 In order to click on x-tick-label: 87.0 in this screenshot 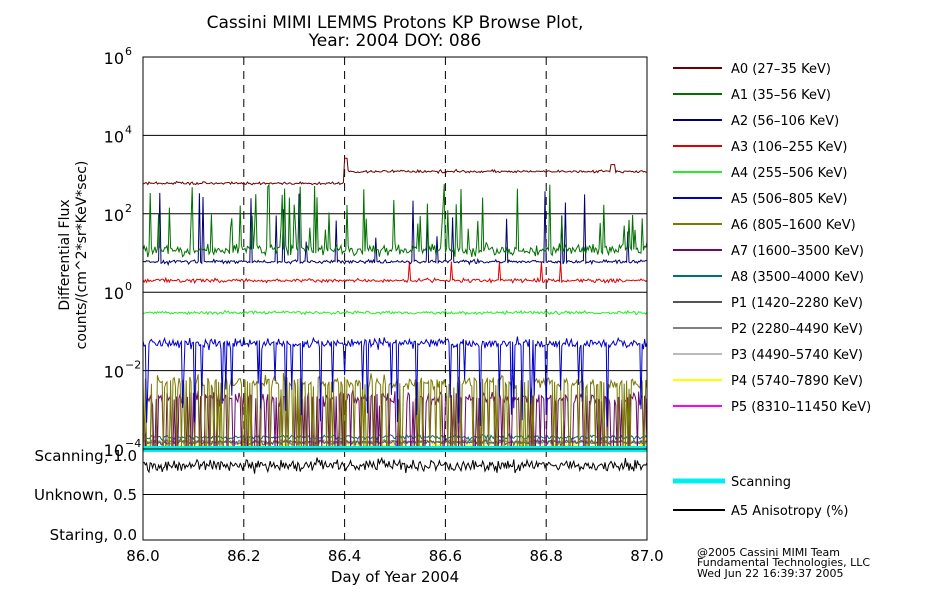, I will do `click(646, 556)`.